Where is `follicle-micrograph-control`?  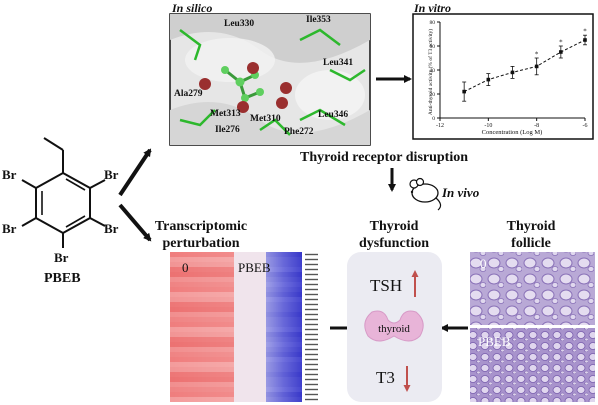 follicle-micrograph-control is located at coordinates (532, 288).